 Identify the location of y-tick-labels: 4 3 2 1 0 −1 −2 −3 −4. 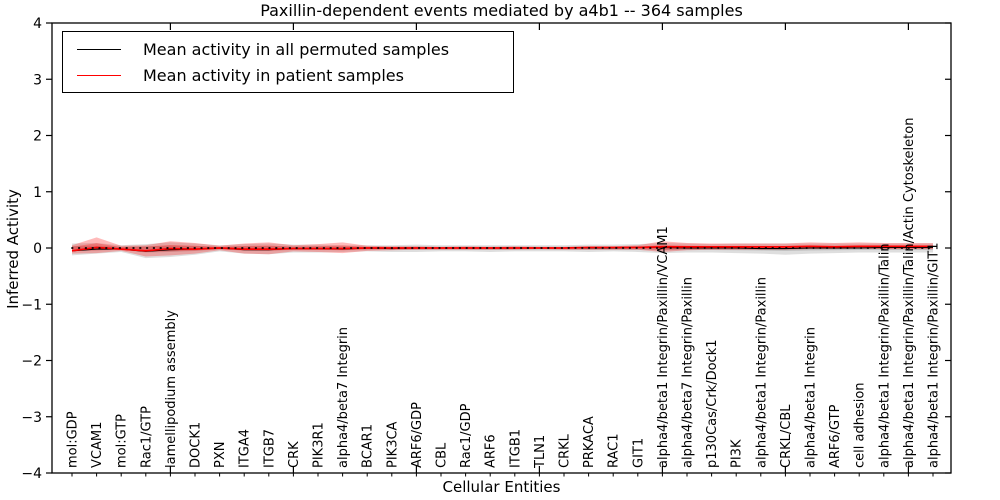
(31, 249).